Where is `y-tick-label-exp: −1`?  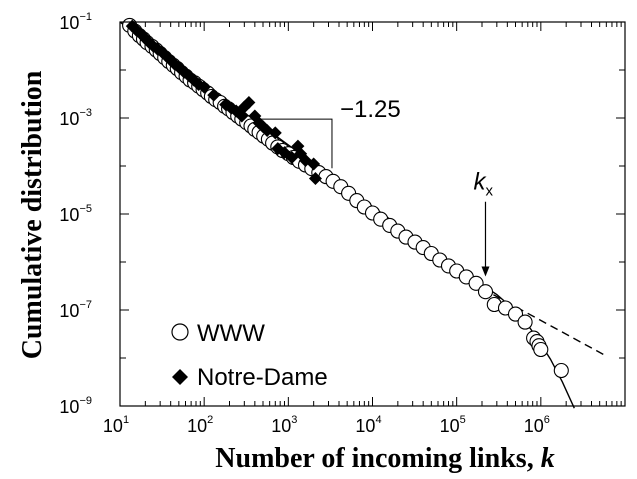
y-tick-label-exp: −1 is located at coordinates (85, 17).